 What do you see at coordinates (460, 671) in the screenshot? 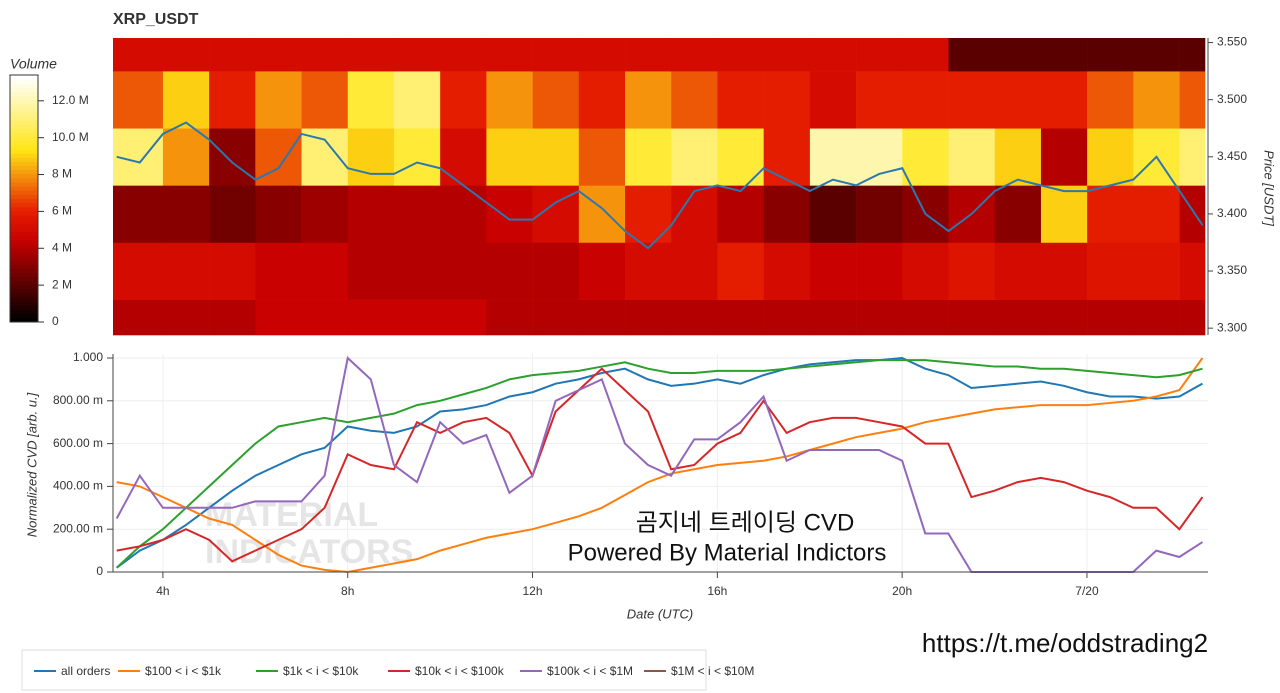
I see `legend-label: $10k < i < $100k` at bounding box center [460, 671].